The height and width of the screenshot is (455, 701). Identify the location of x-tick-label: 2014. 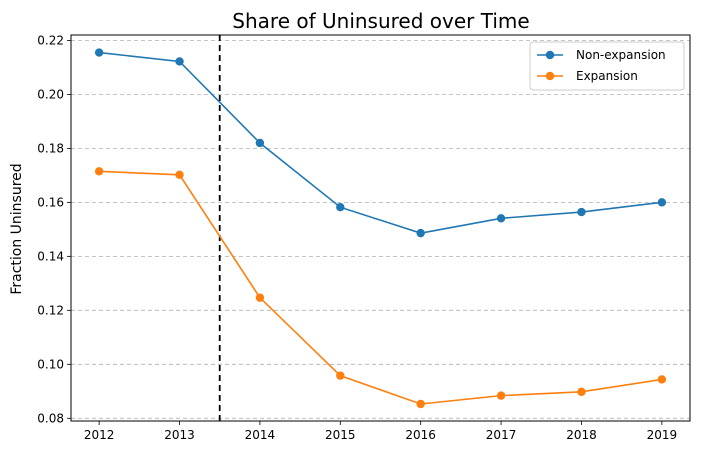
(260, 435).